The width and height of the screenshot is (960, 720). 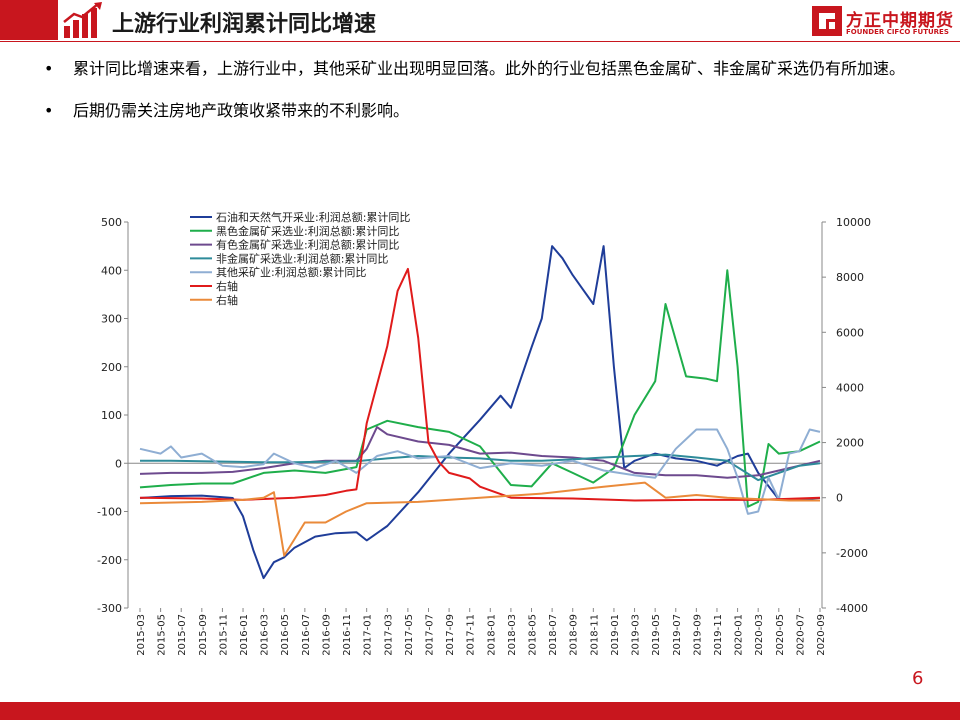 What do you see at coordinates (850, 332) in the screenshot?
I see `right-y-tick-label: 6000` at bounding box center [850, 332].